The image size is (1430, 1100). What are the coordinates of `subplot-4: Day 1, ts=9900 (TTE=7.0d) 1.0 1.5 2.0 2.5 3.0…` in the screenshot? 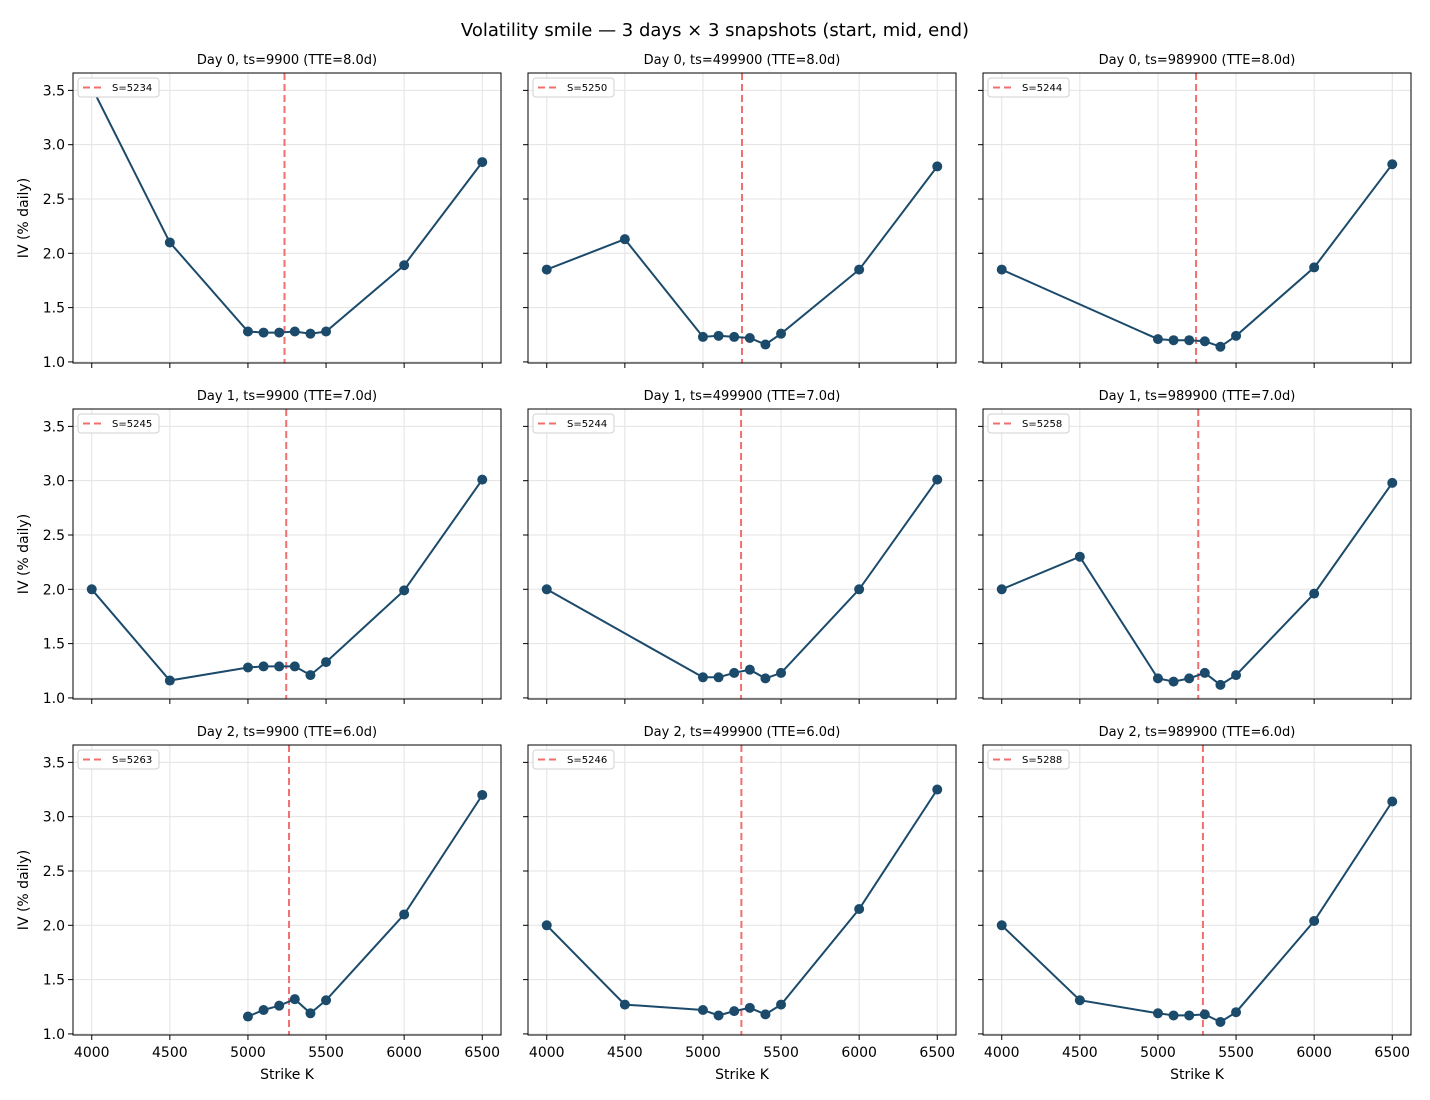 It's located at (259, 548).